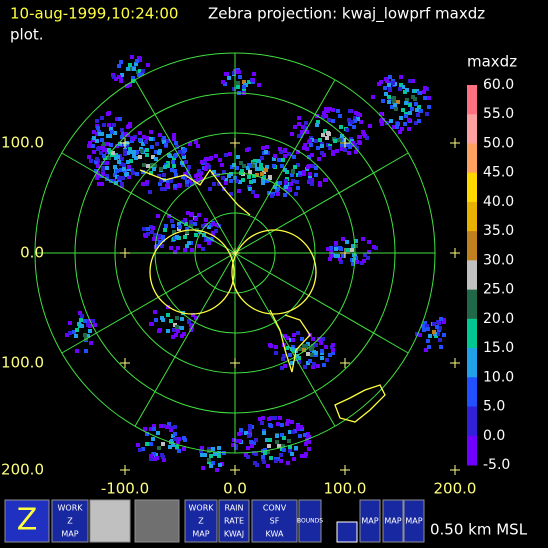 This screenshot has height=548, width=548. I want to click on toolbar-button: Z, so click(27, 521).